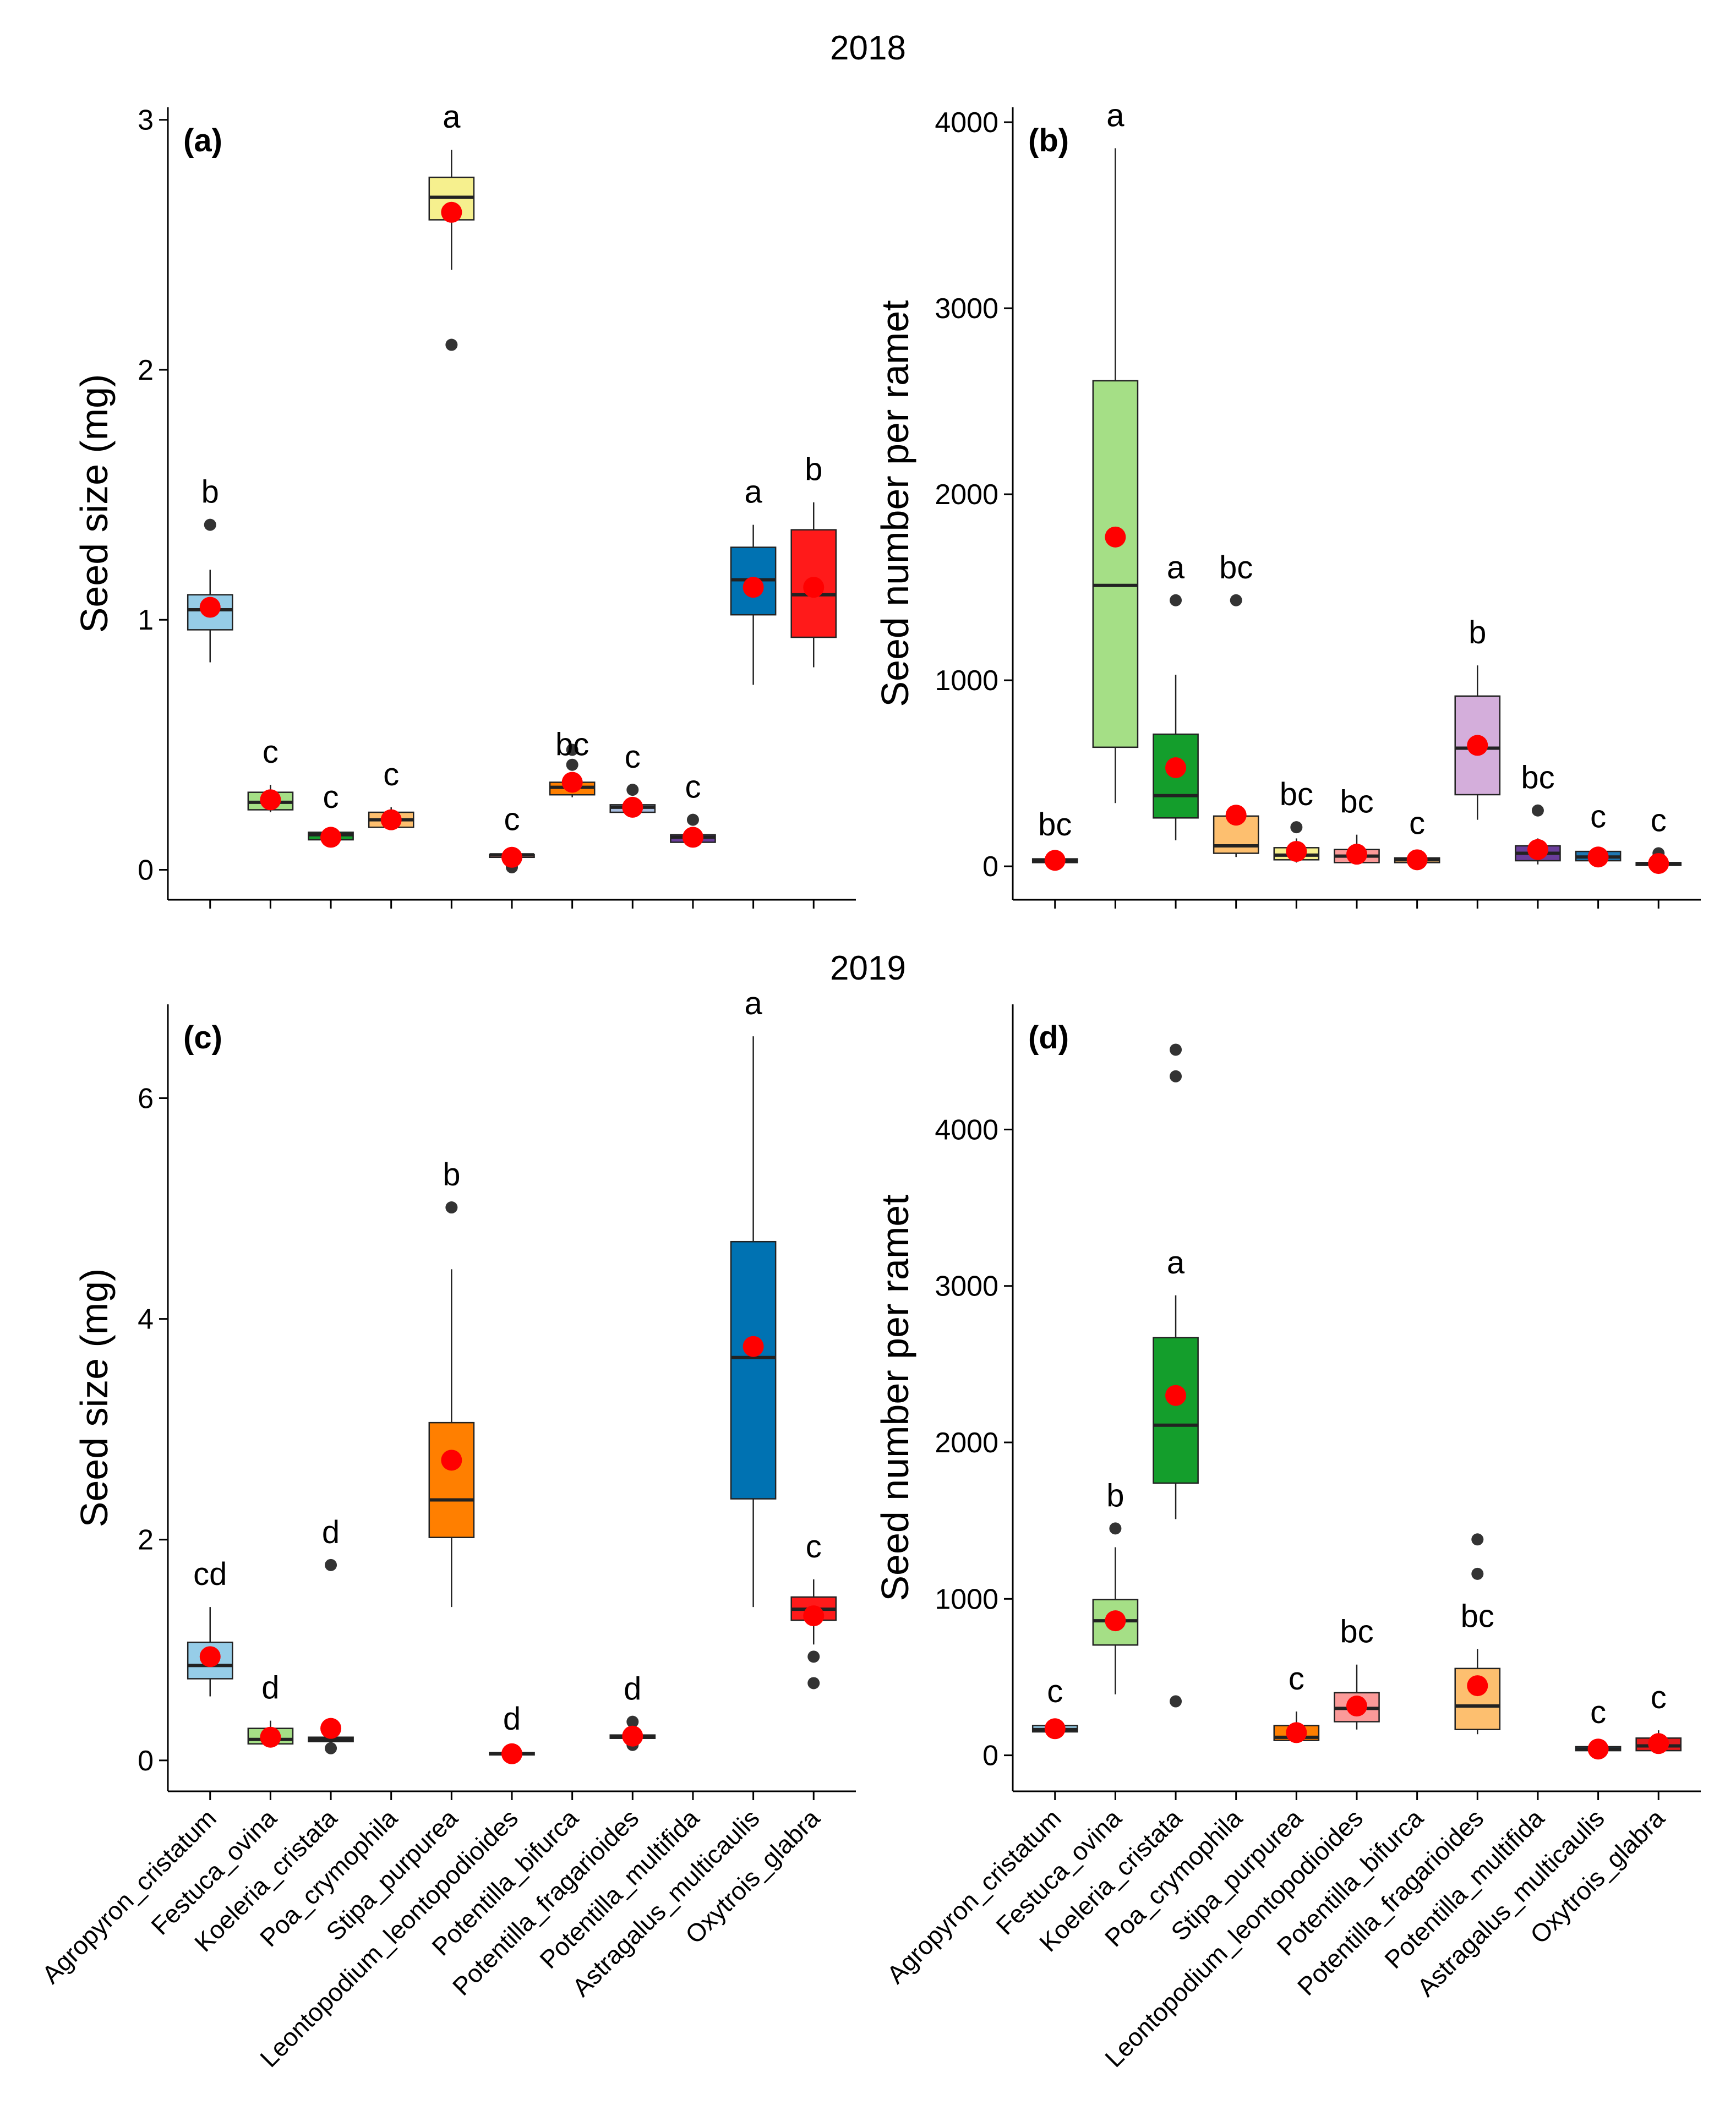 The image size is (1736, 2127). Describe the element at coordinates (1176, 1411) in the screenshot. I see `panel-d-koeleria-cristata-box` at that location.